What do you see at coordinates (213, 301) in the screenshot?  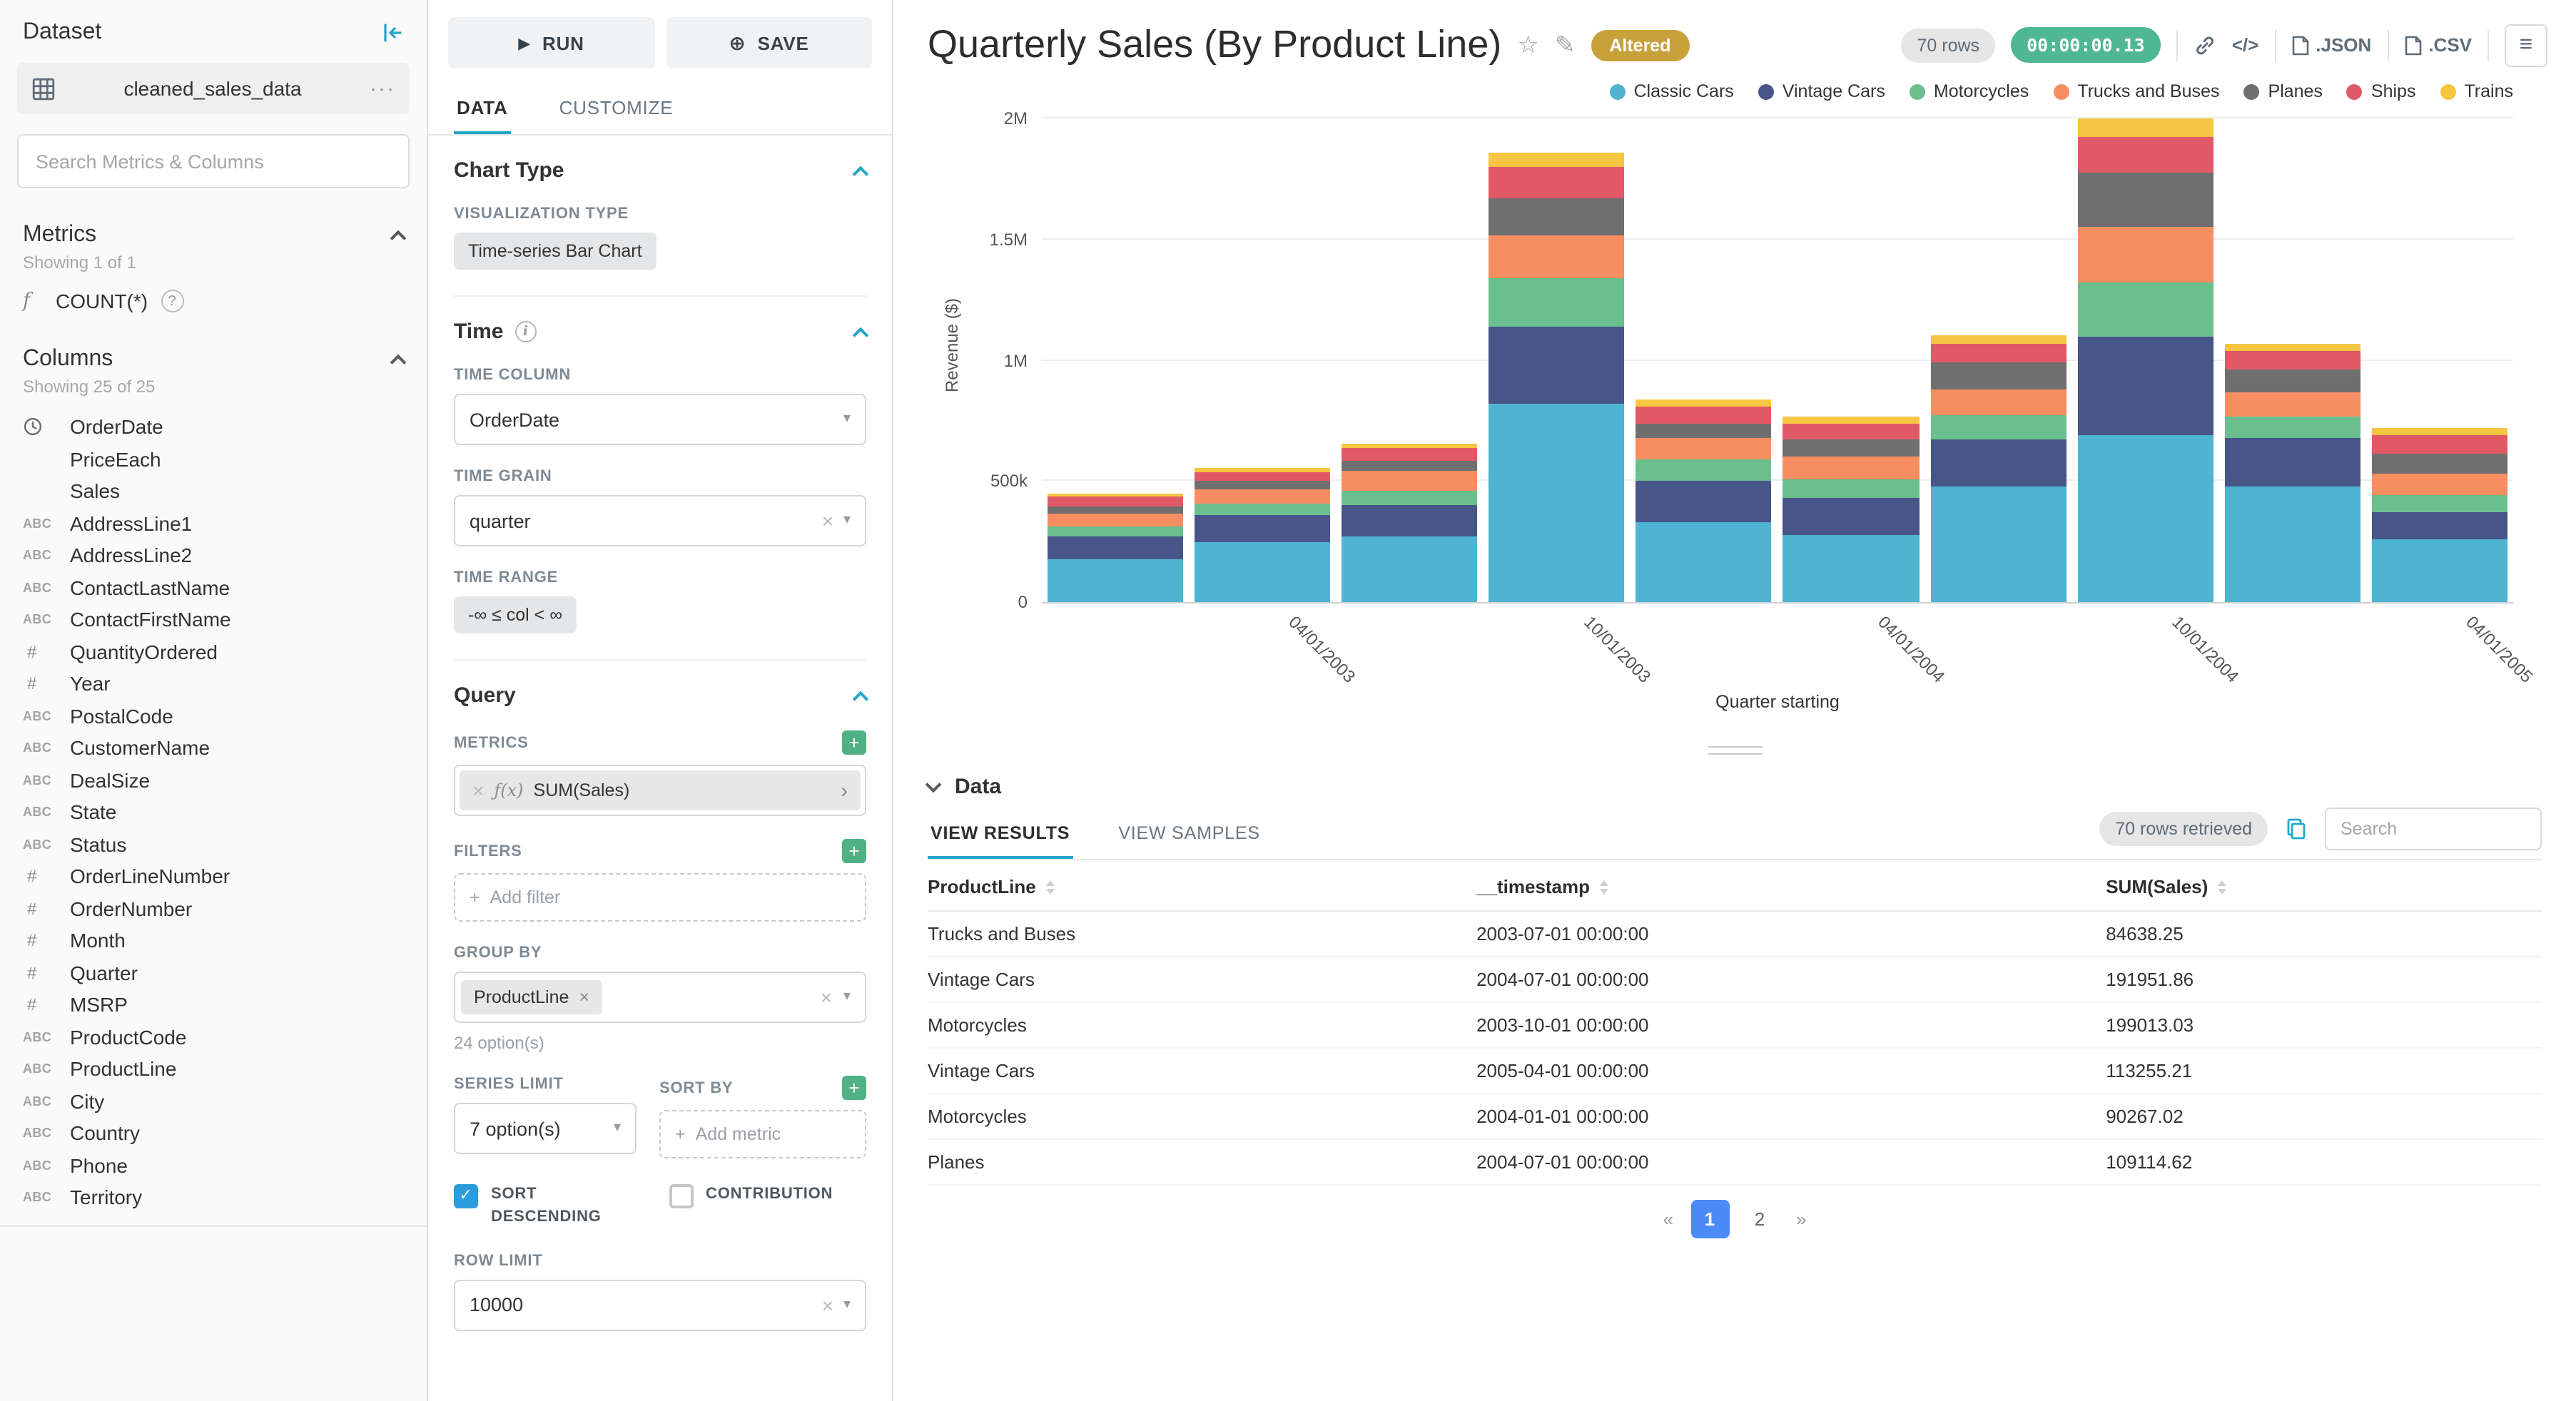 I see `metric-item: f COUNT(*) ?` at bounding box center [213, 301].